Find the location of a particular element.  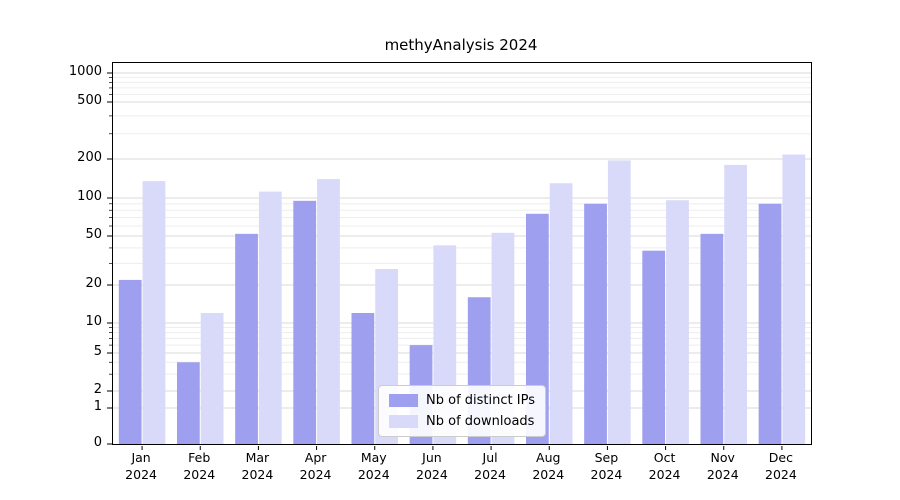

x-tick-label: Sep 2024 is located at coordinates (606, 467).